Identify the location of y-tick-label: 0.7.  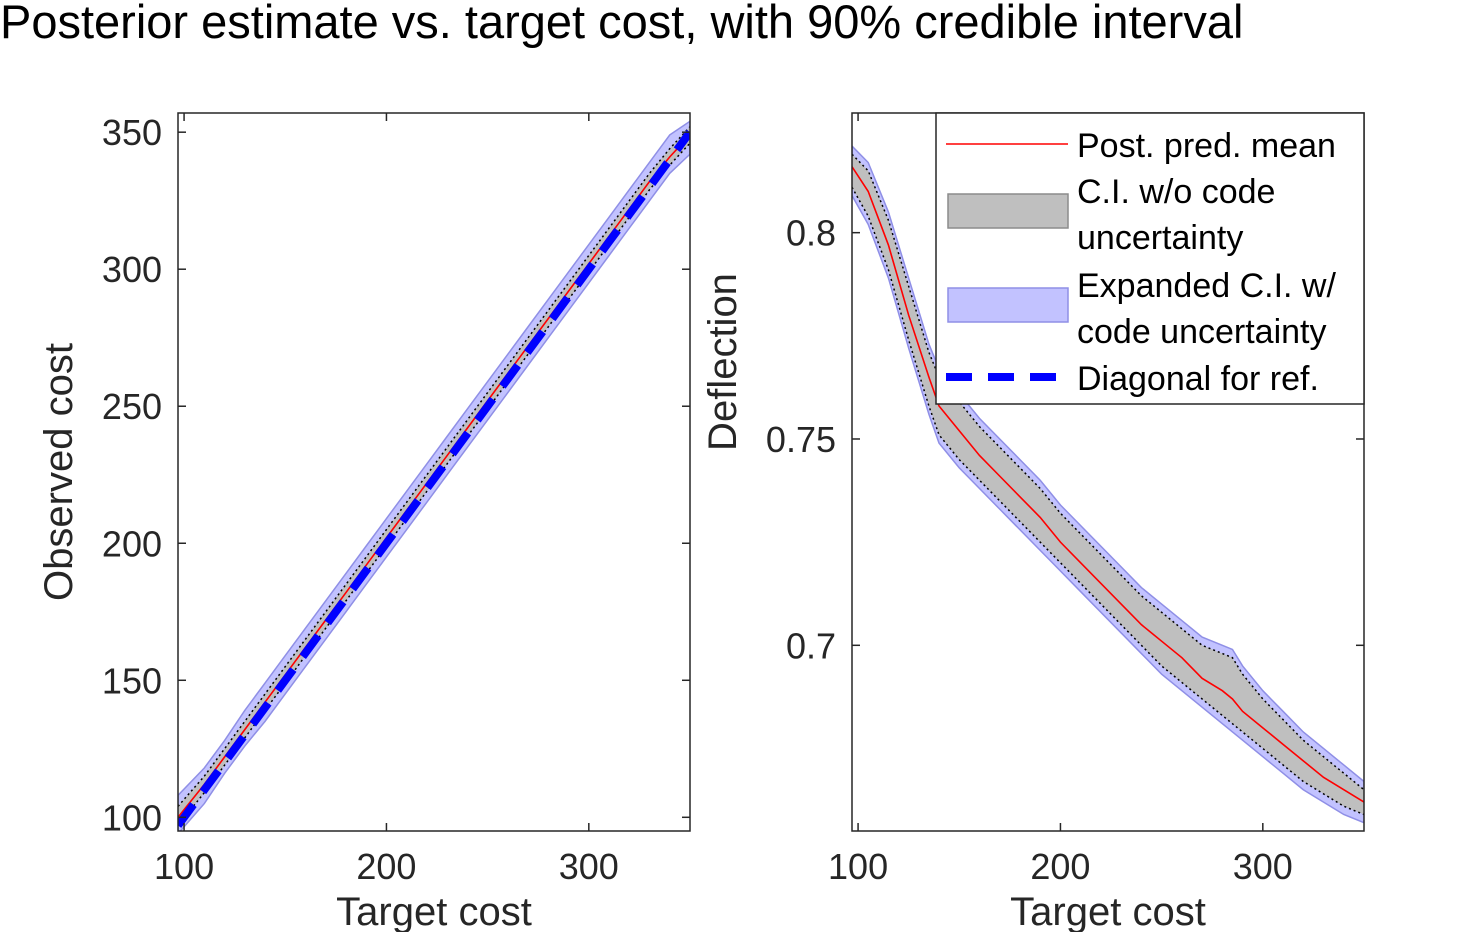
(811, 645).